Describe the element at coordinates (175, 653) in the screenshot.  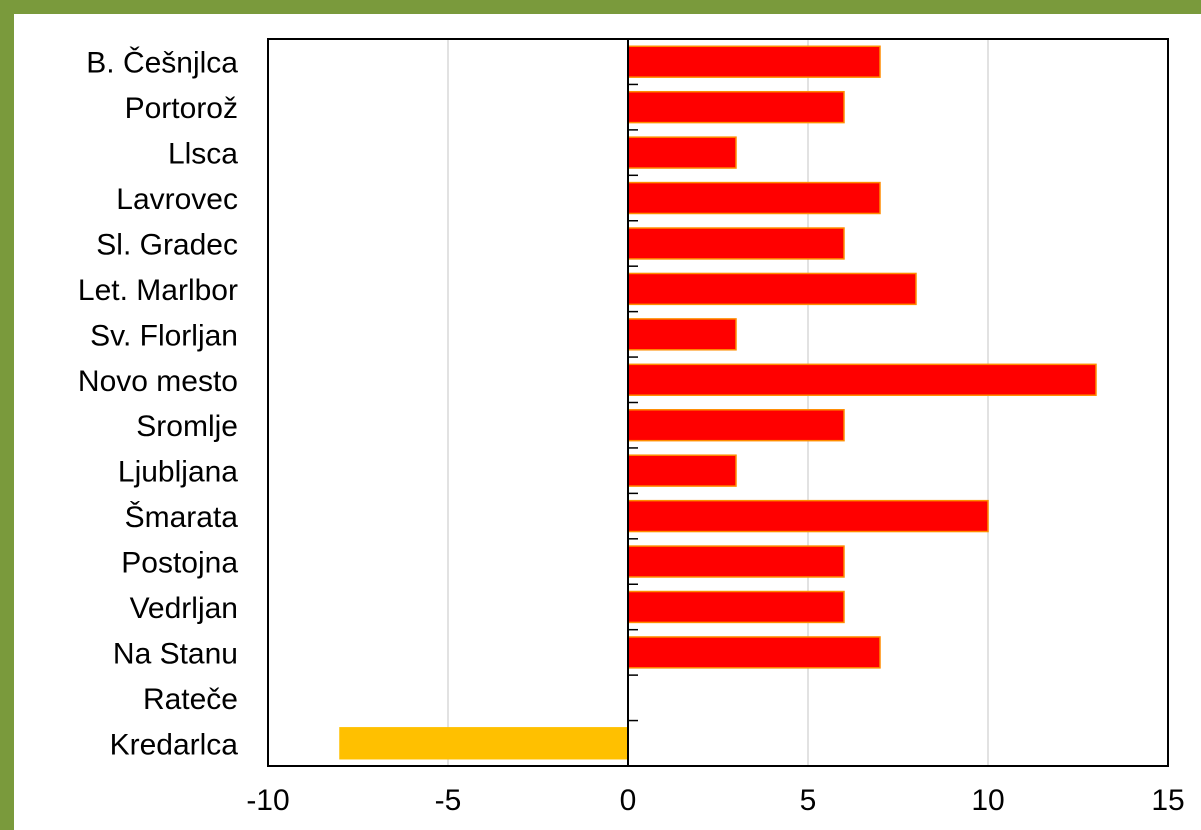
I see `category-label: Na Stanu` at that location.